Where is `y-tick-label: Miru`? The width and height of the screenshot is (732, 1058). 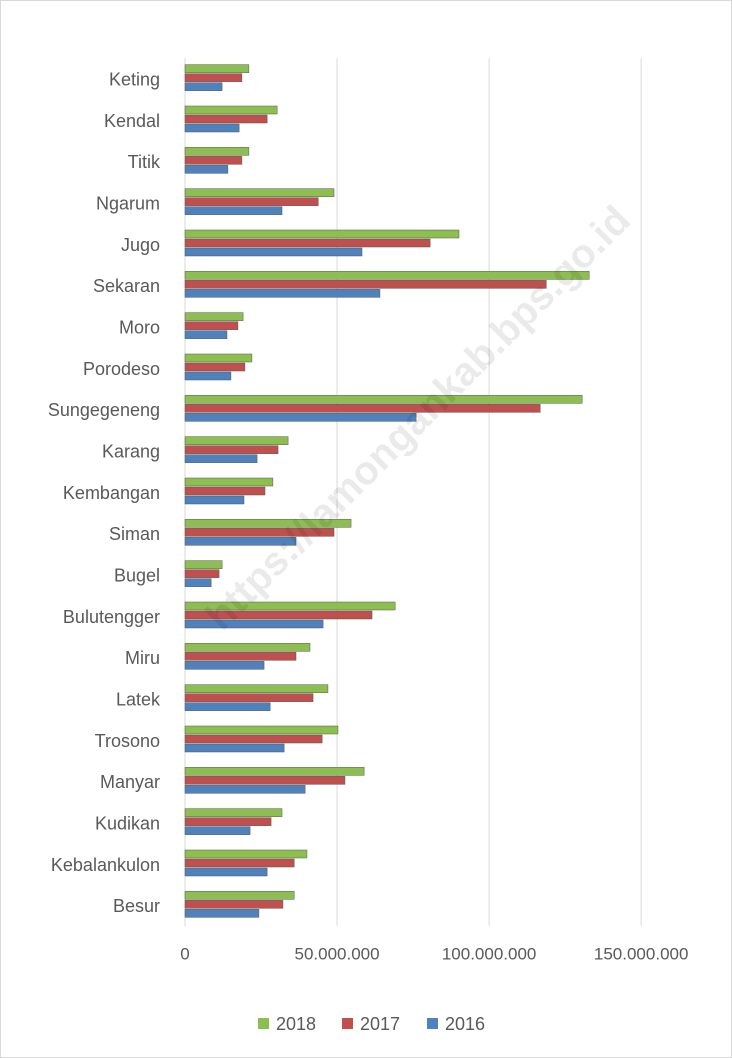
y-tick-label: Miru is located at coordinates (142, 658).